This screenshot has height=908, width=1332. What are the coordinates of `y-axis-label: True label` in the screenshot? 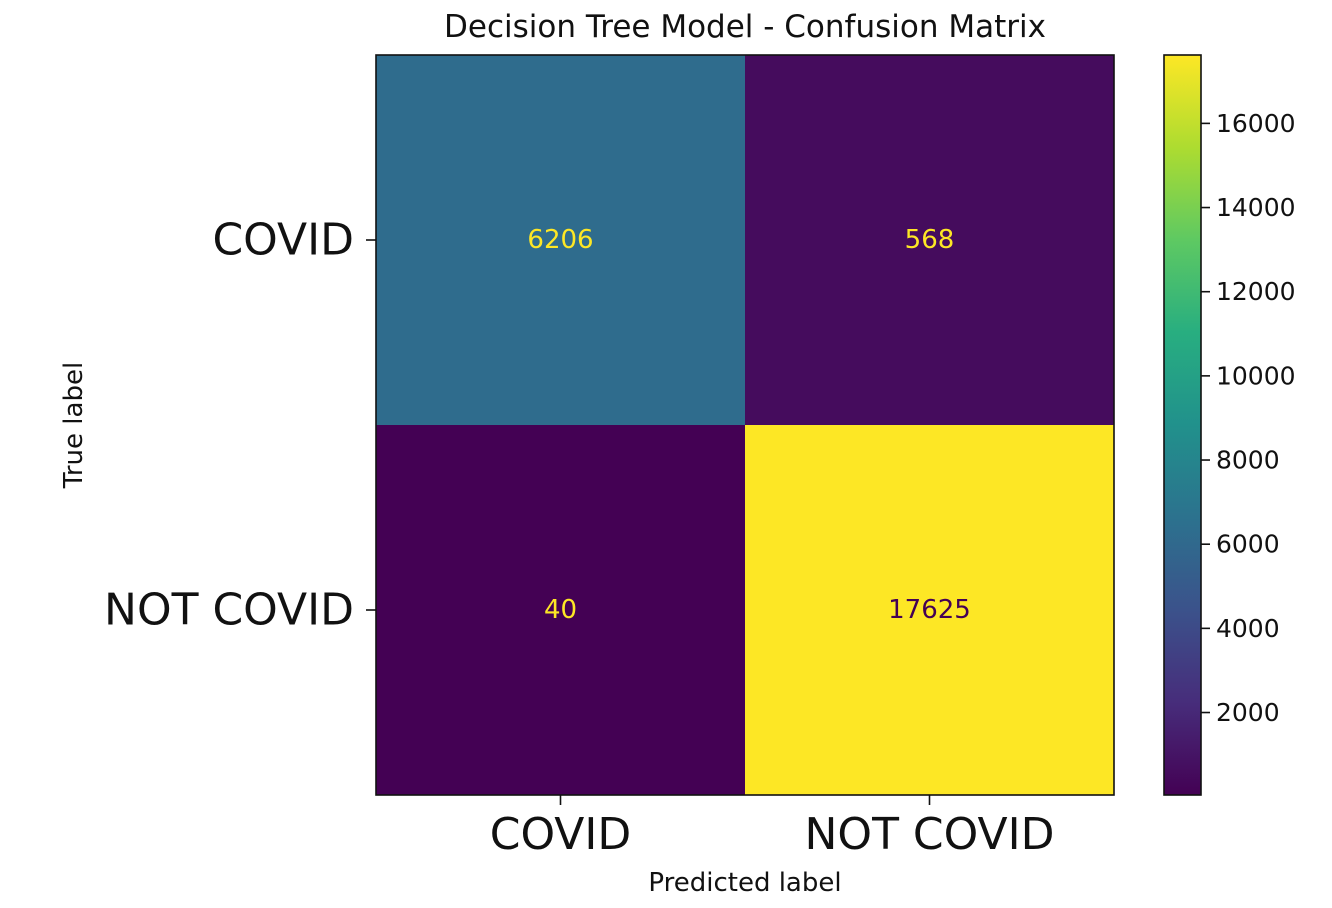 It's located at (74, 425).